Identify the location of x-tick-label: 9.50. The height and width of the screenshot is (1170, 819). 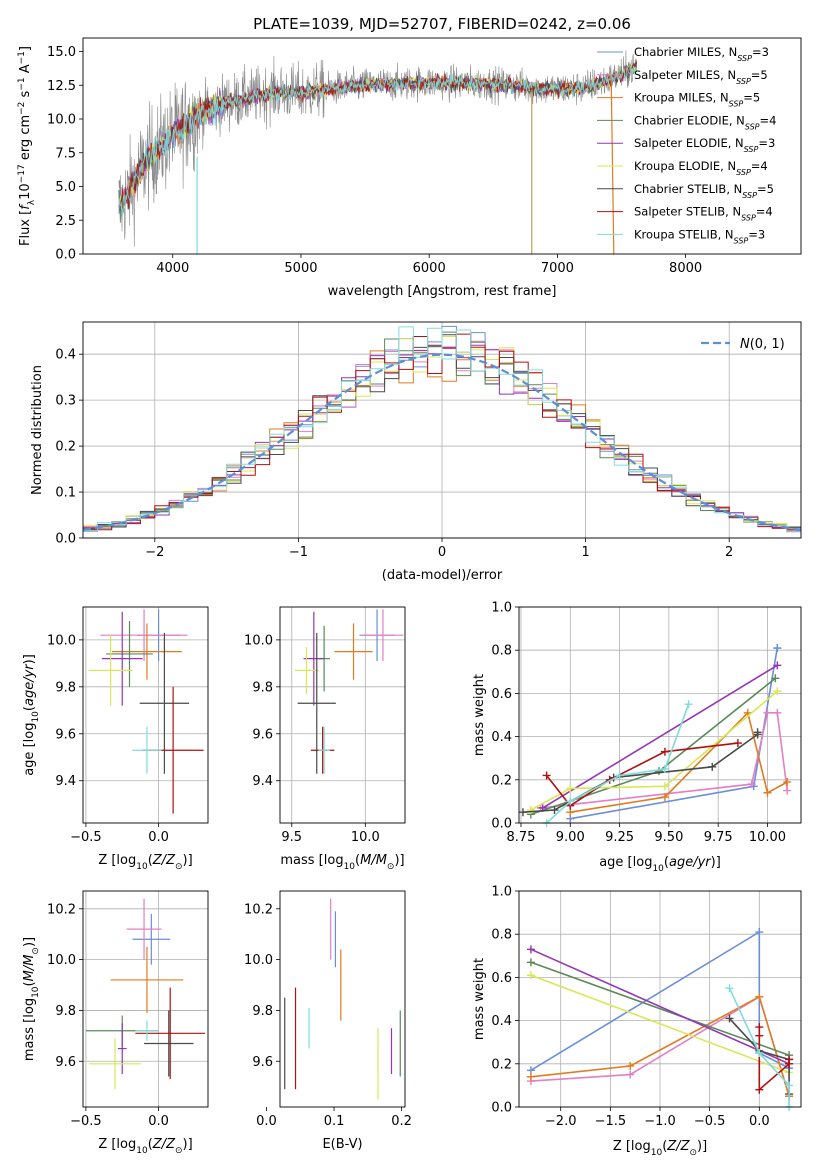
(668, 837).